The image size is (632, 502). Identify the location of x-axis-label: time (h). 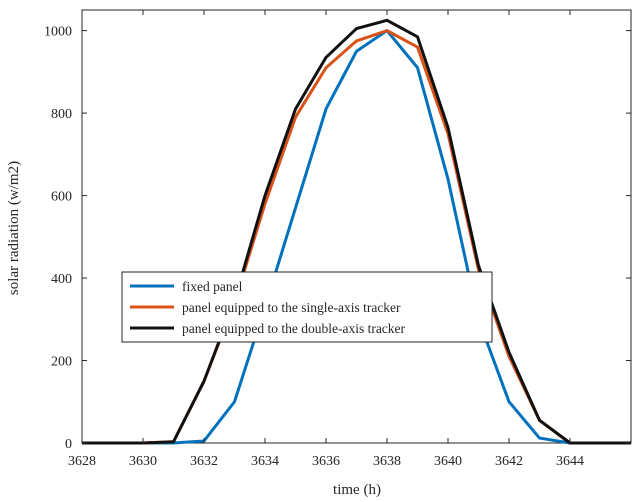
(357, 490).